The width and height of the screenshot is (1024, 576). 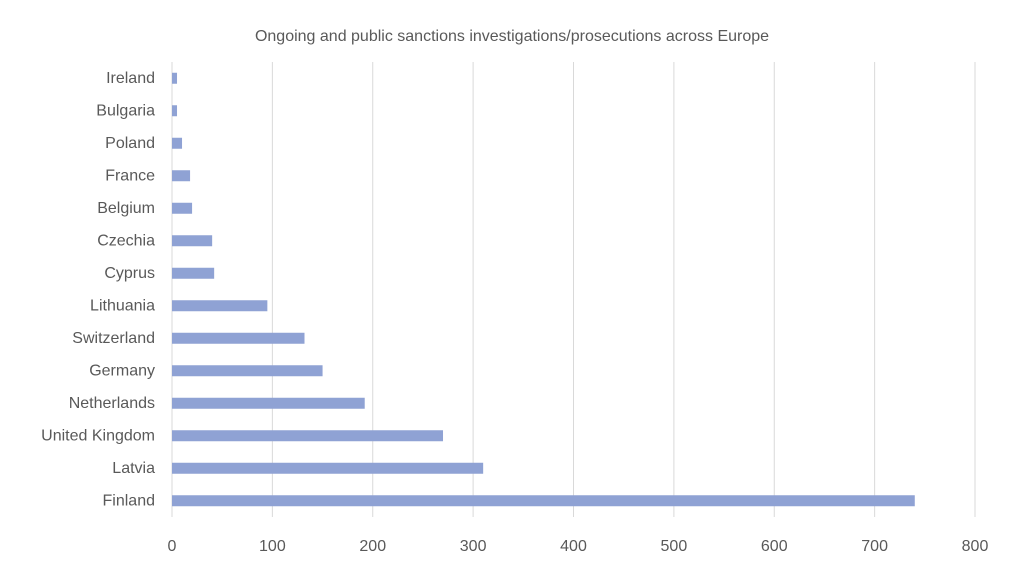 What do you see at coordinates (130, 143) in the screenshot?
I see `y-tick-label: Poland` at bounding box center [130, 143].